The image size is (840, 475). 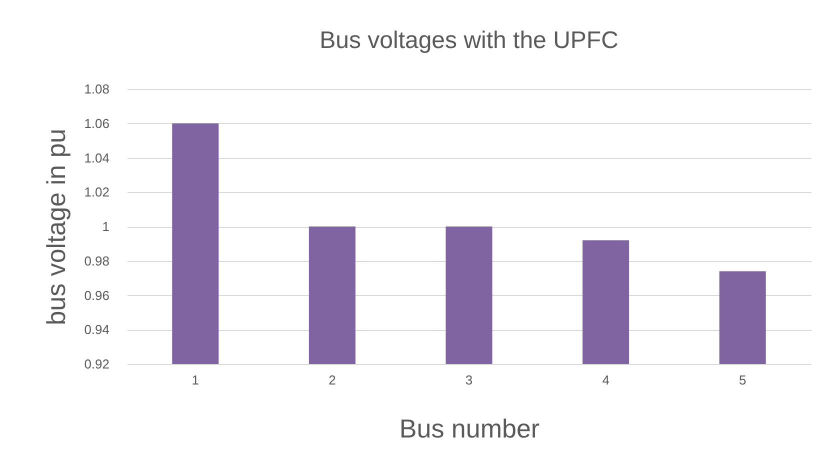 What do you see at coordinates (469, 429) in the screenshot?
I see `x-axis-title: Bus number` at bounding box center [469, 429].